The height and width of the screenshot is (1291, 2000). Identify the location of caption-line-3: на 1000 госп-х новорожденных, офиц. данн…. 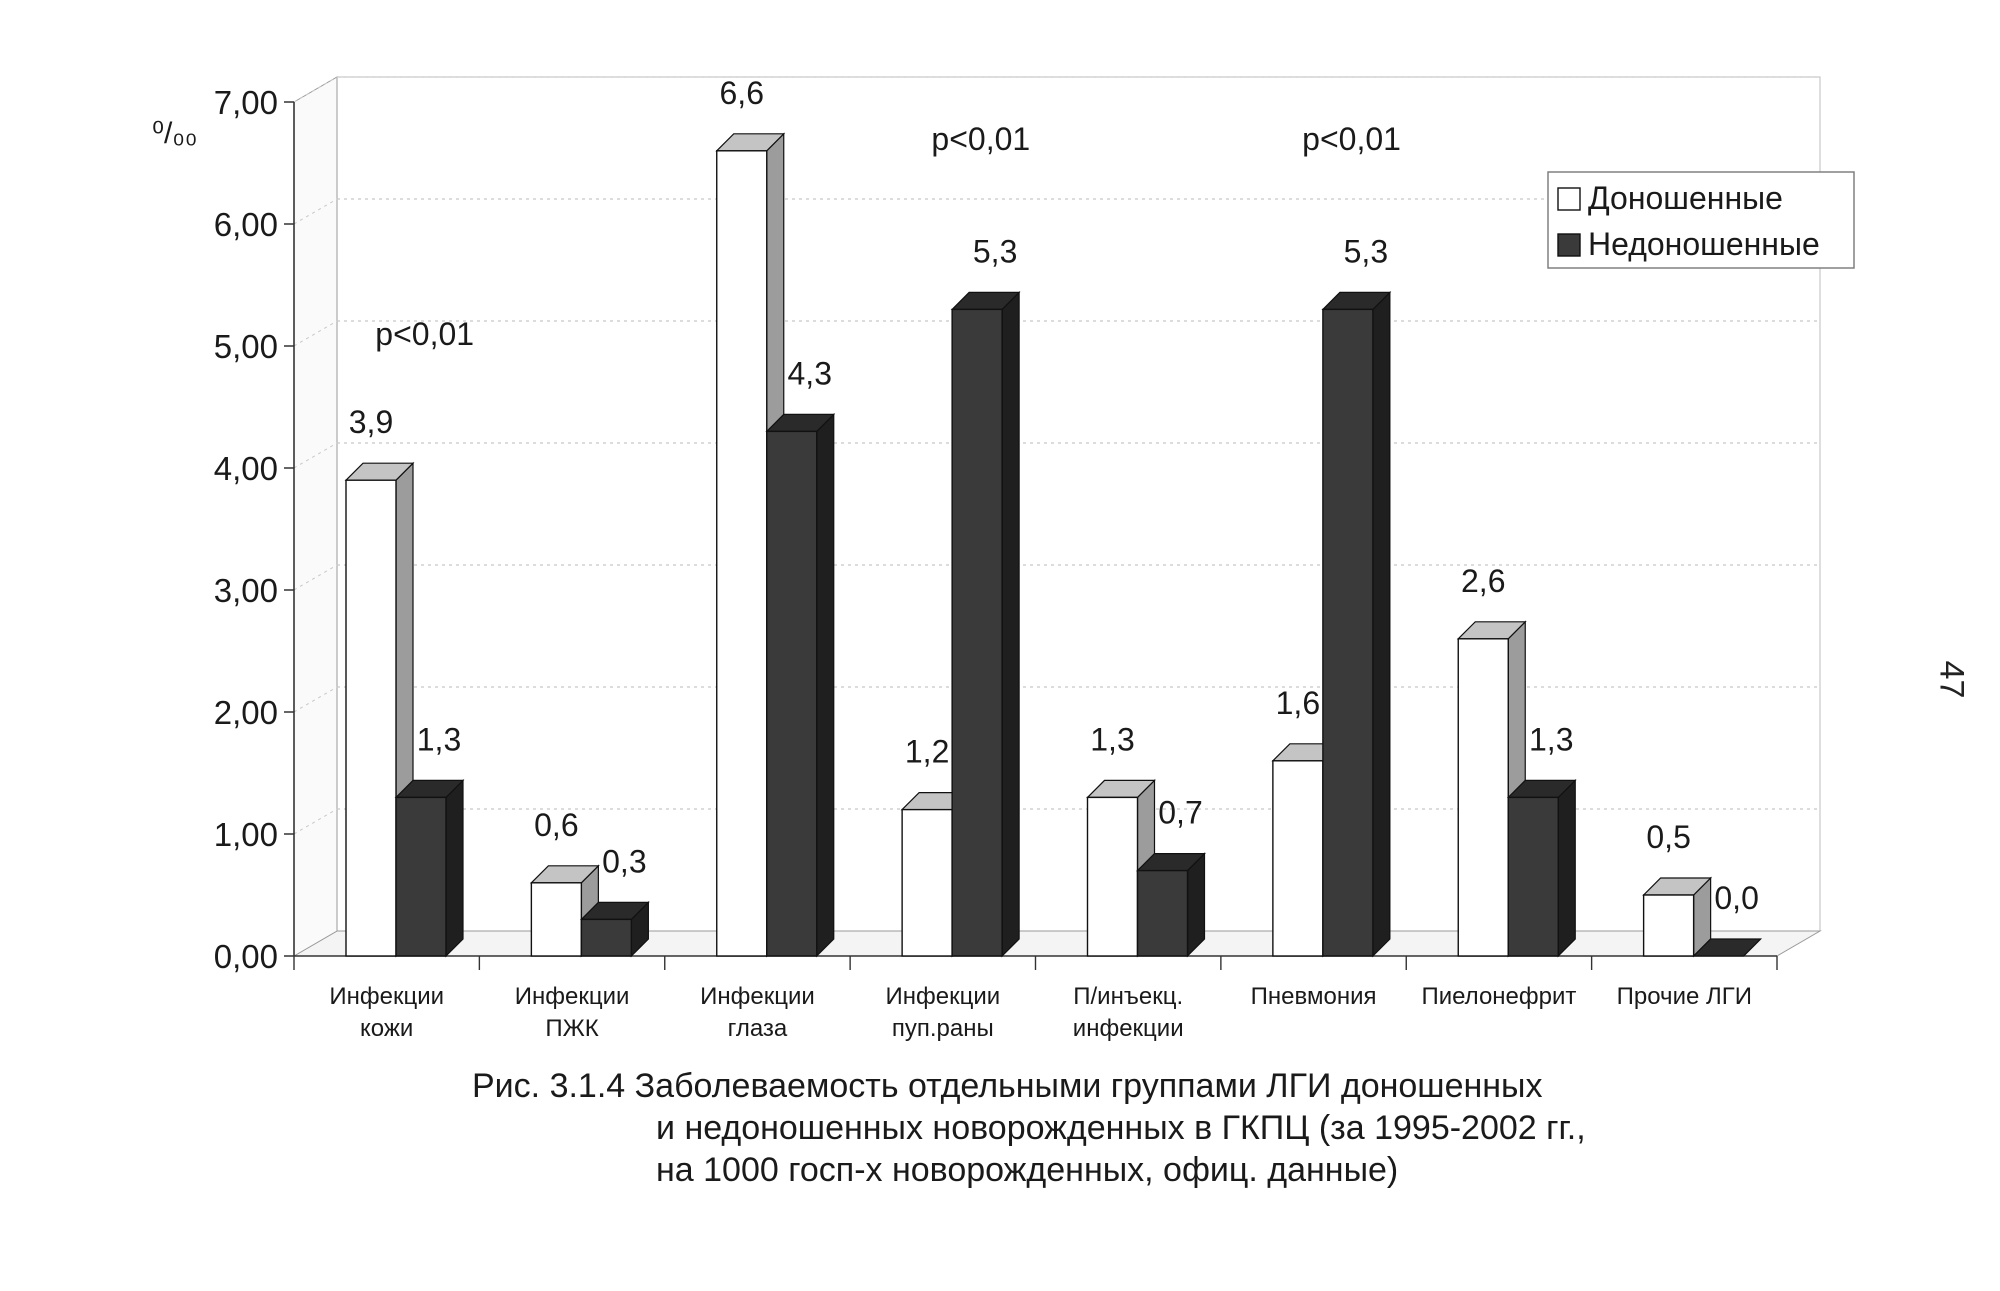
(1027, 1170).